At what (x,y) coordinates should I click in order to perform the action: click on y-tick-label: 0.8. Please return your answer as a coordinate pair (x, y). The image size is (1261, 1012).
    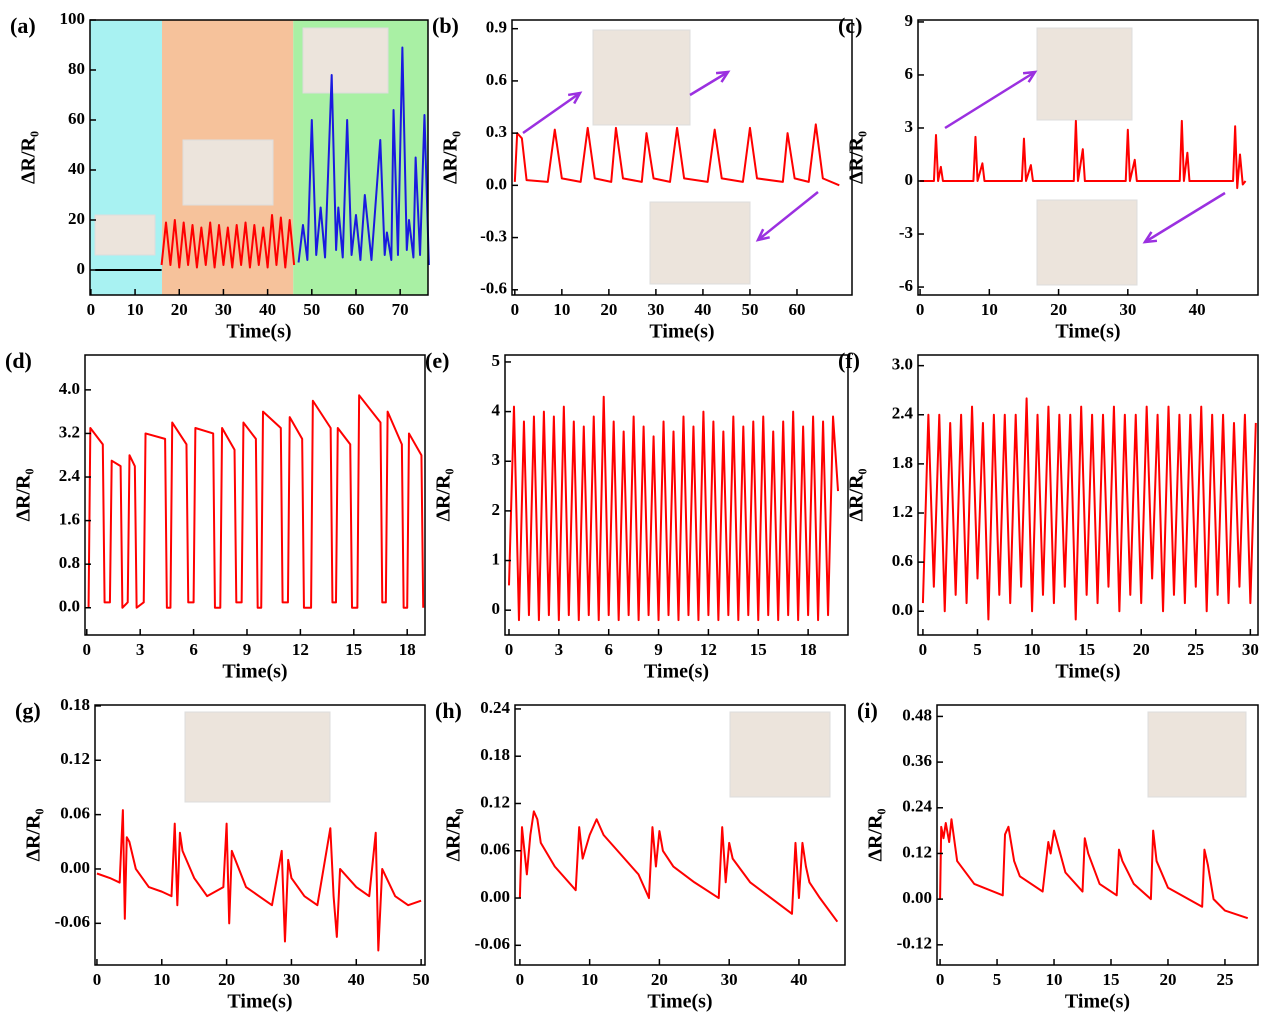
    Looking at the image, I should click on (69, 562).